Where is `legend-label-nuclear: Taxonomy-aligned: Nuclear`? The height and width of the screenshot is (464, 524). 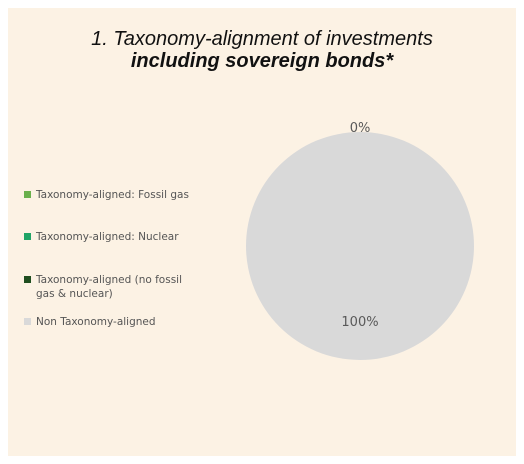 legend-label-nuclear: Taxonomy-aligned: Nuclear is located at coordinates (107, 237).